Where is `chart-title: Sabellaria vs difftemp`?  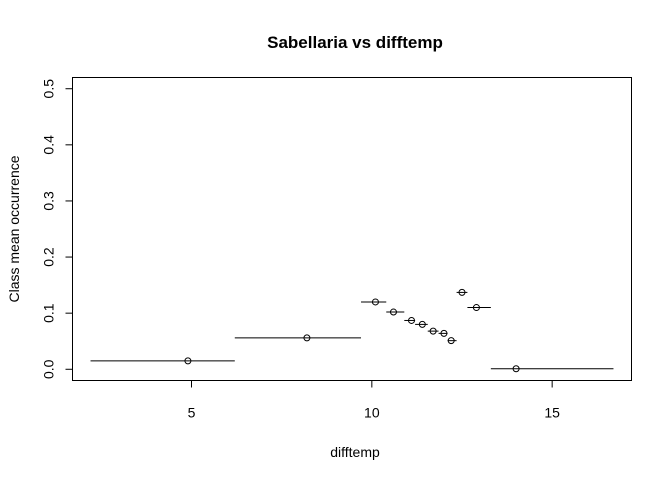 chart-title: Sabellaria vs difftemp is located at coordinates (355, 42).